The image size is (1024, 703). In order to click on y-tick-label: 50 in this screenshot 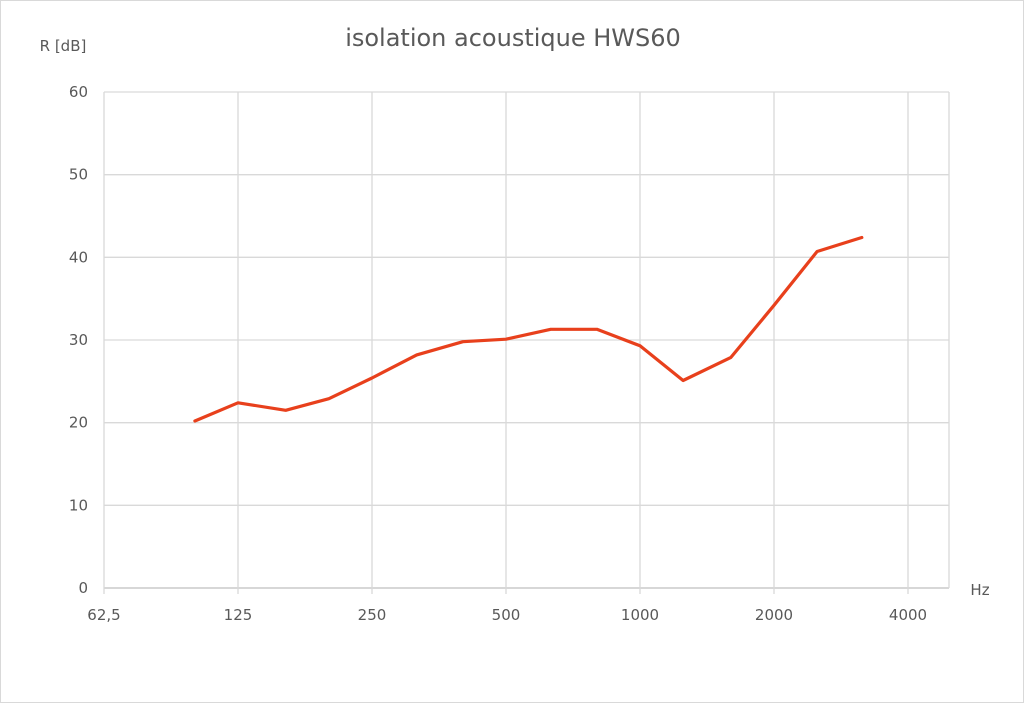, I will do `click(78, 175)`.